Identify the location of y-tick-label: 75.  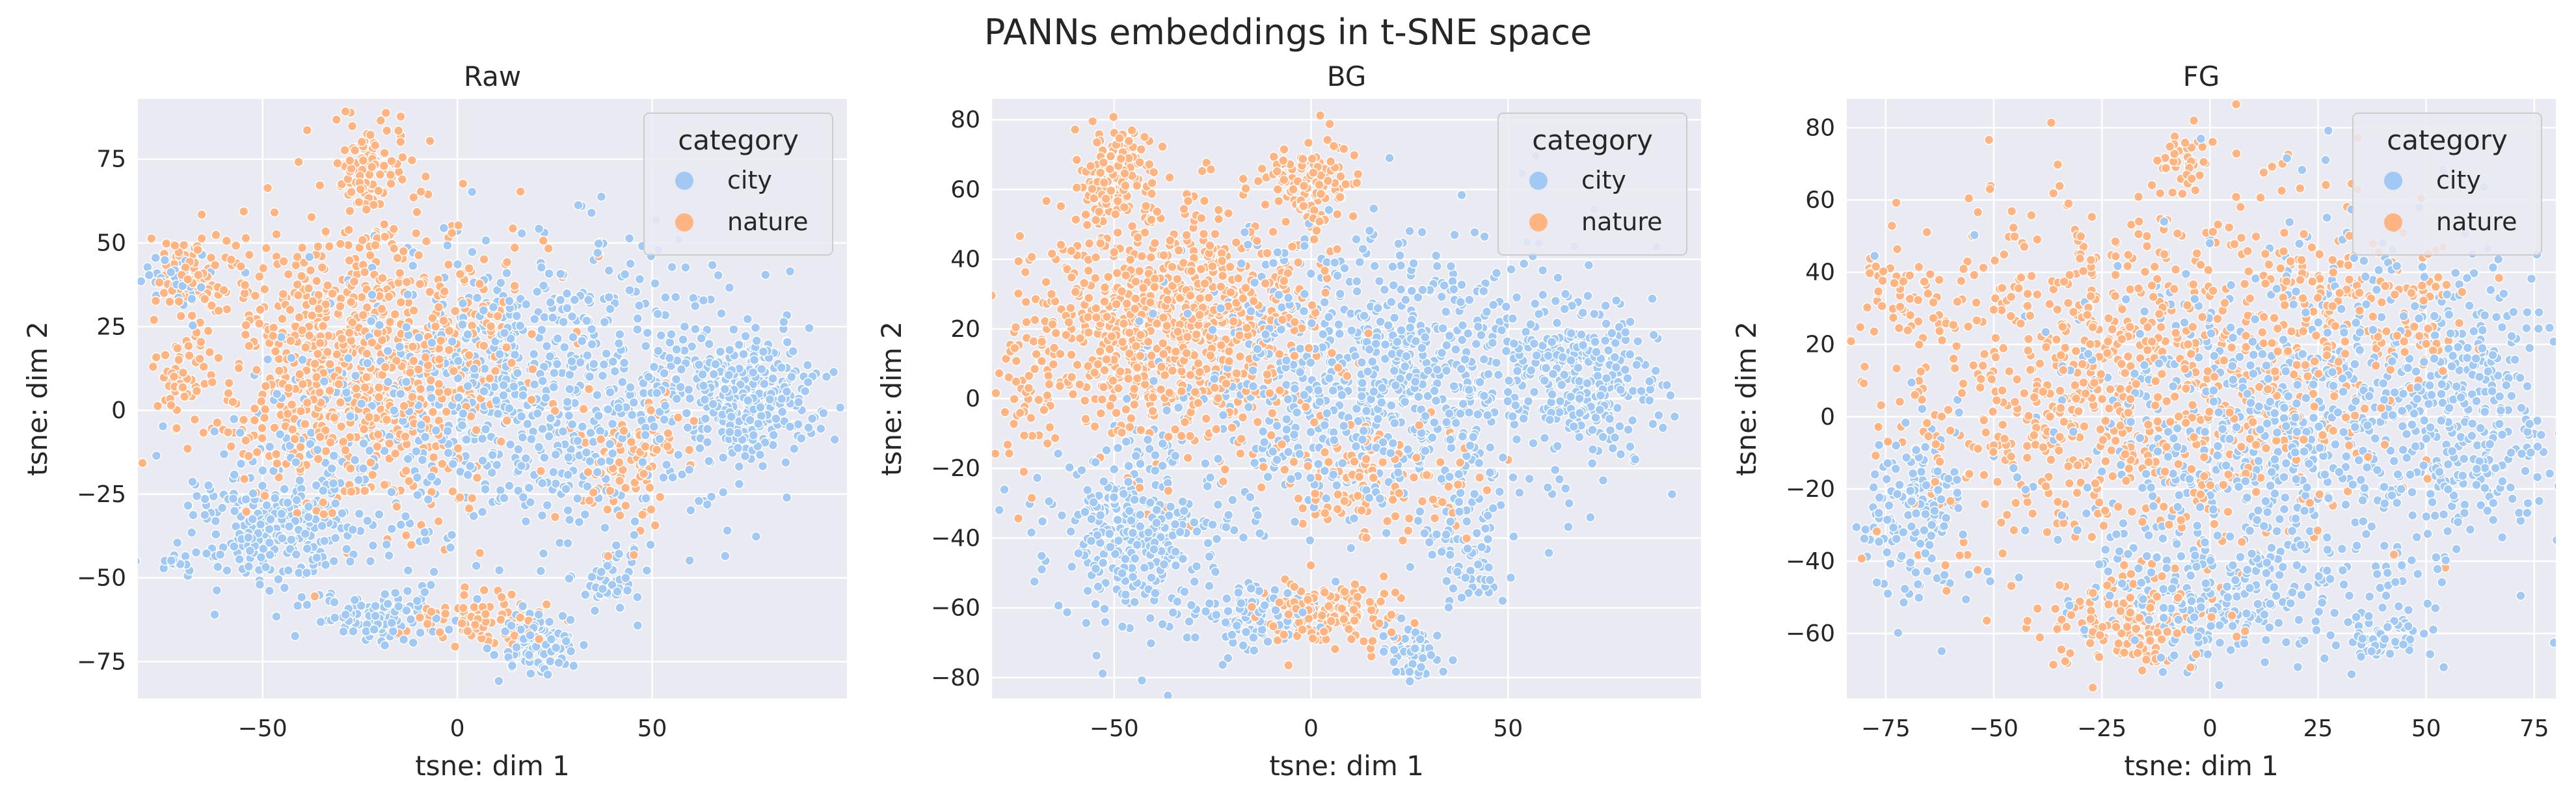
(111, 159).